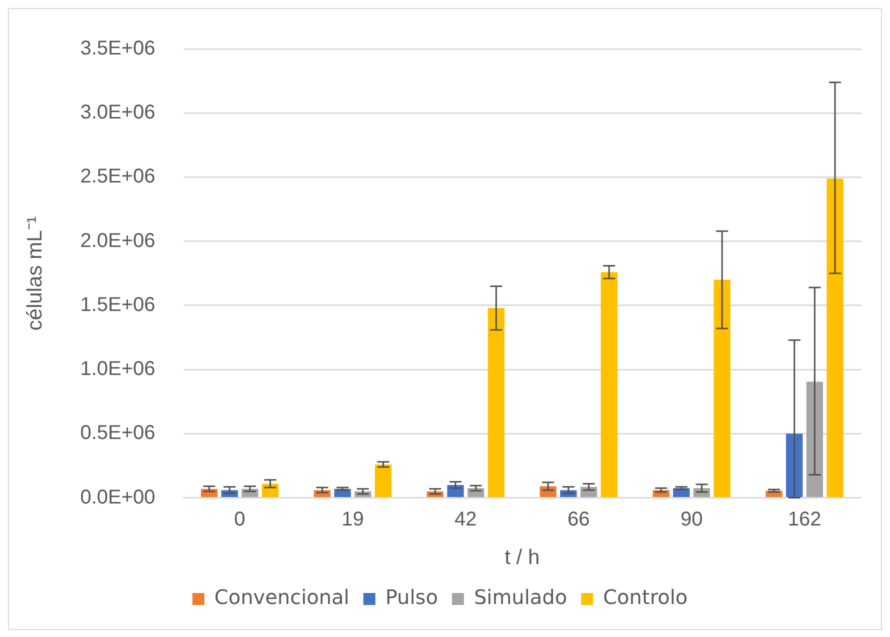 Image resolution: width=890 pixels, height=637 pixels. I want to click on legend-label: Simulado, so click(521, 597).